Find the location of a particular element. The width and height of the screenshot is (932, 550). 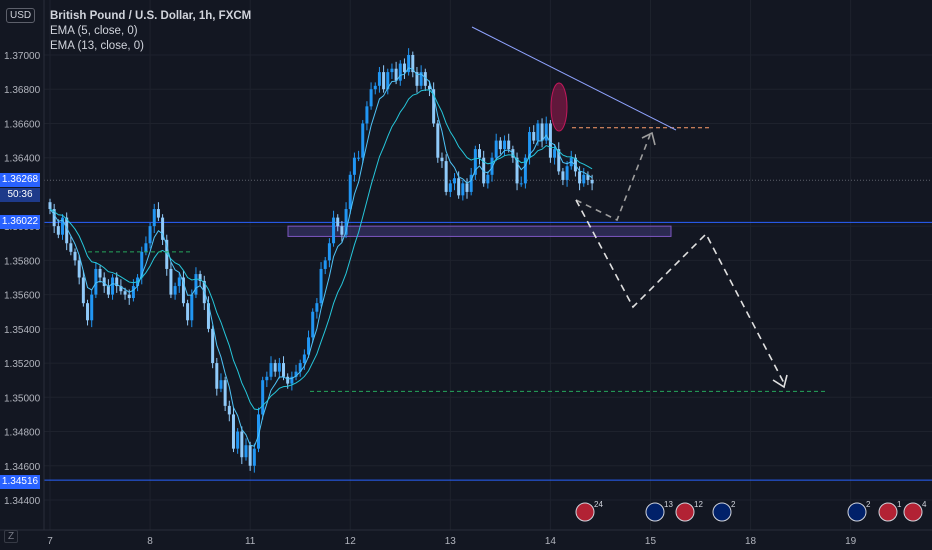

ema-fast-label: EMA (5, close, 0) is located at coordinates (94, 31).